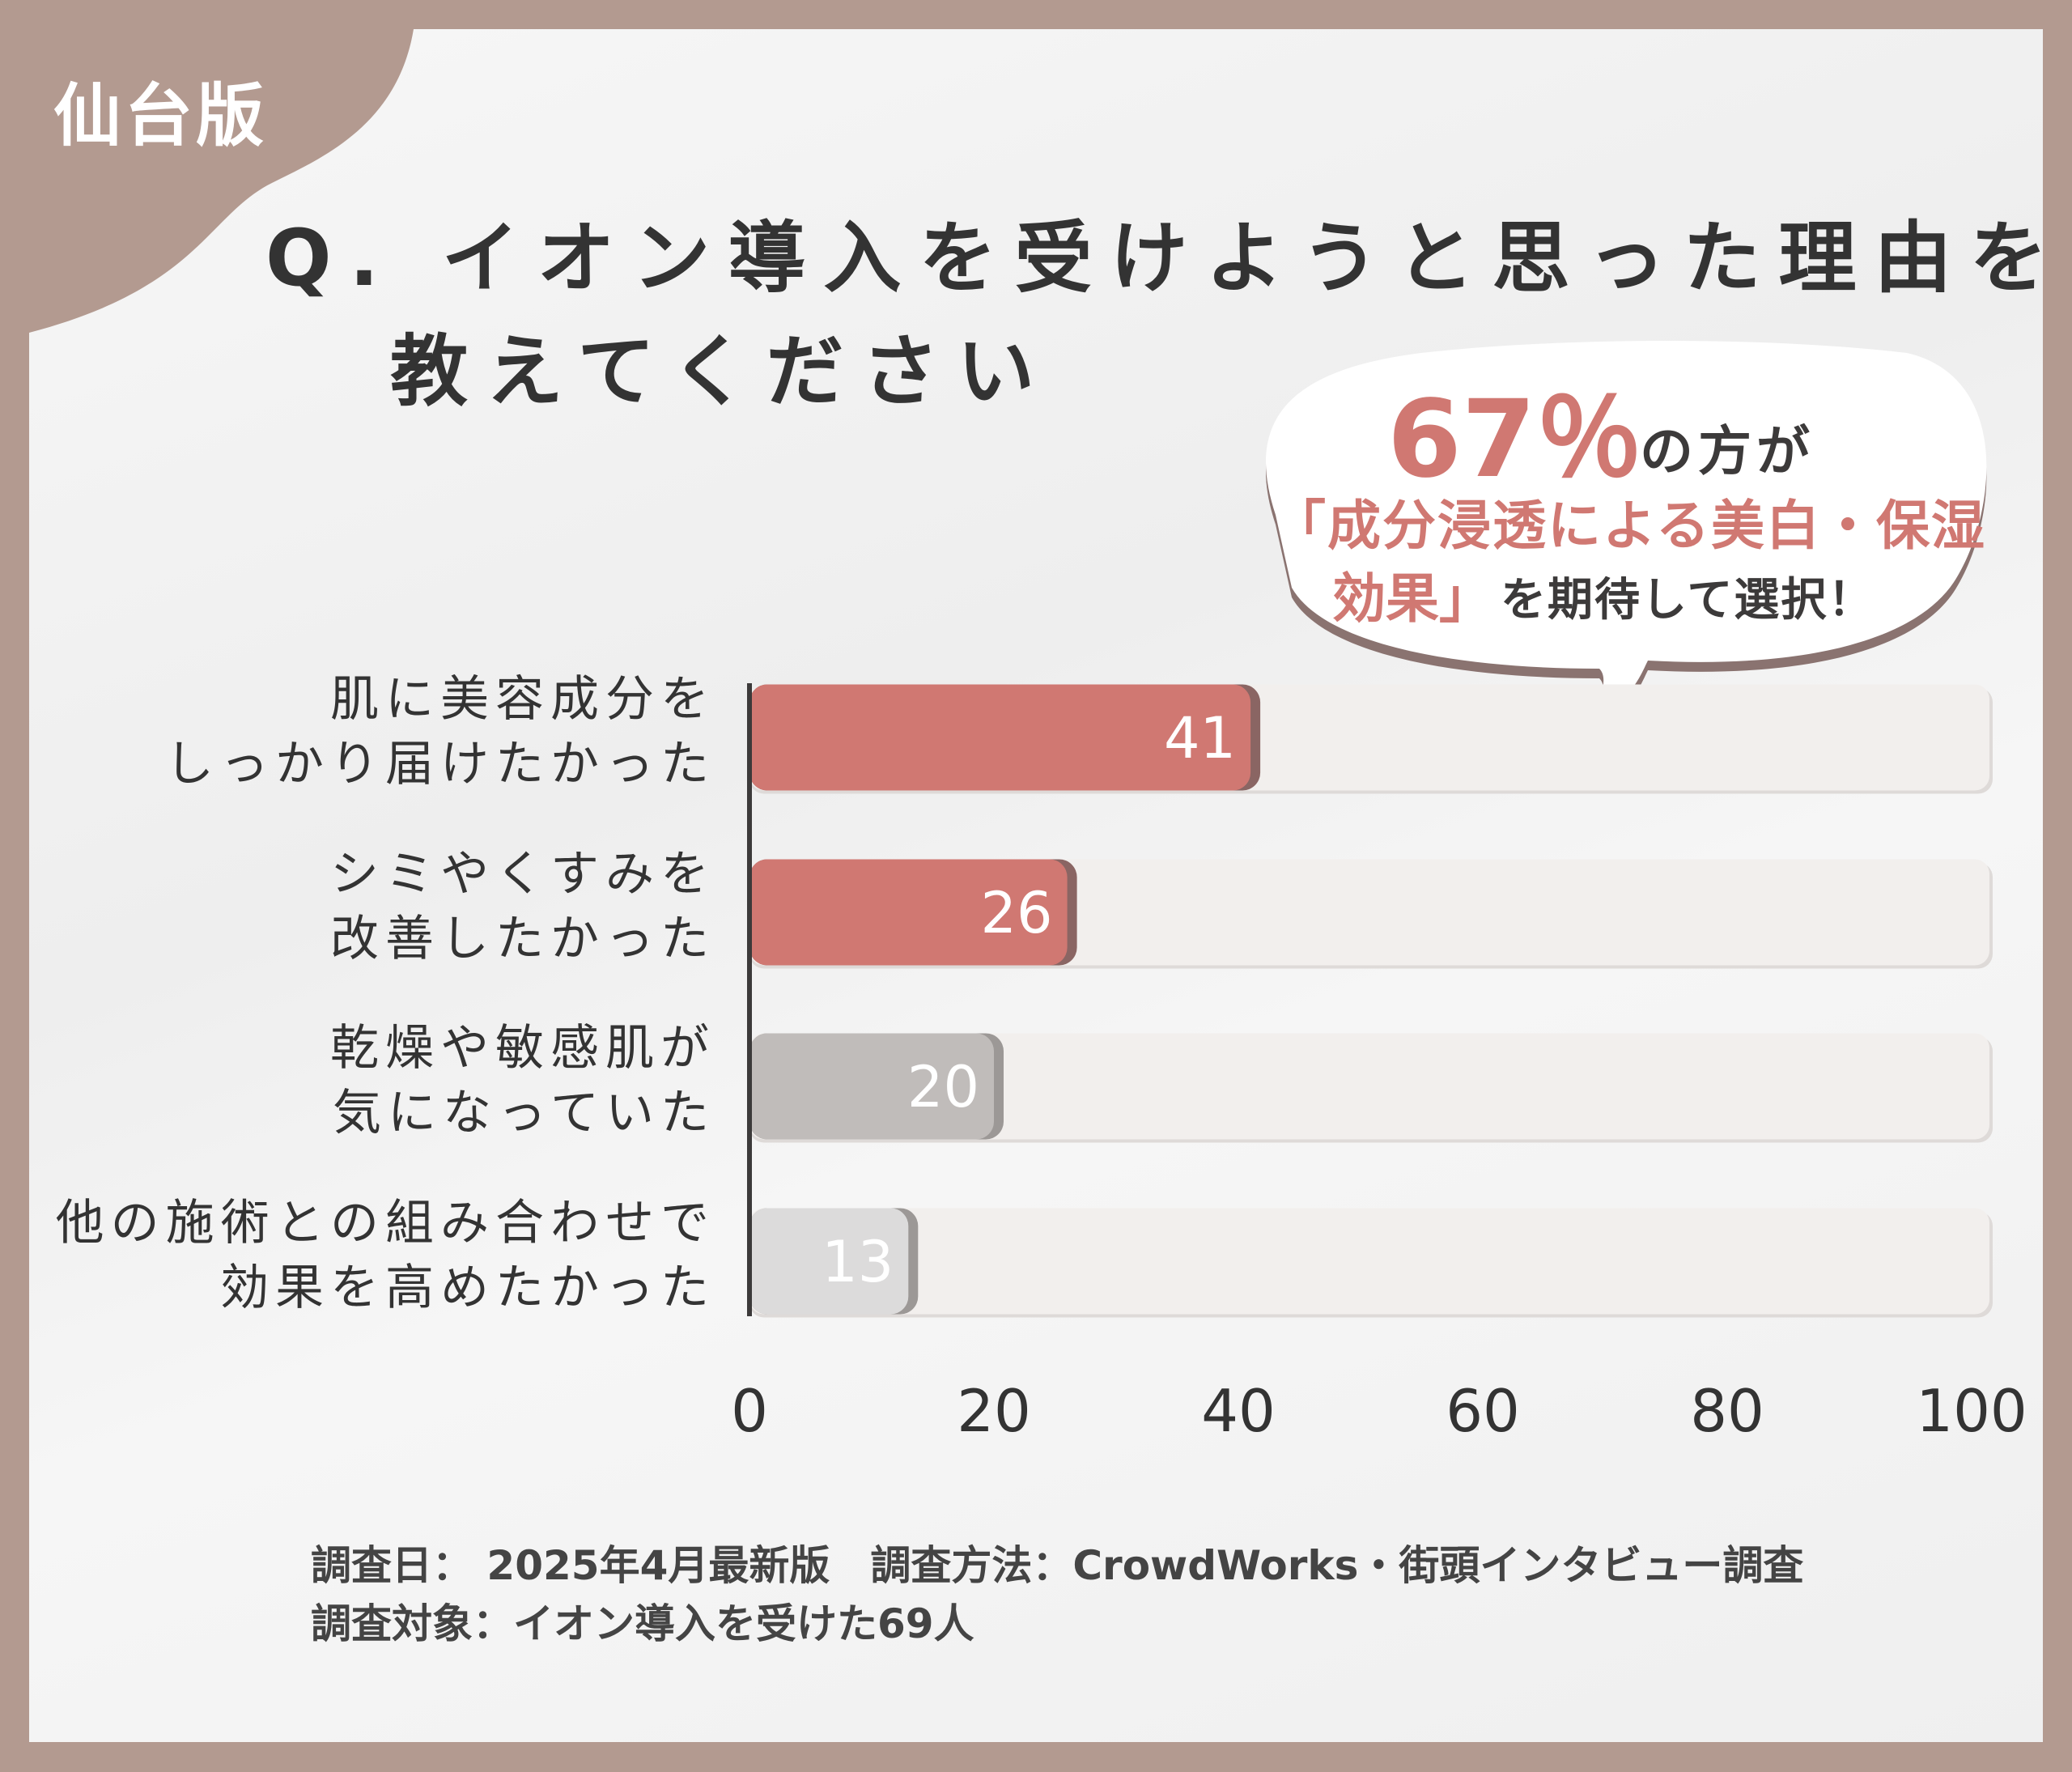 This screenshot has height=1772, width=2072. Describe the element at coordinates (440, 732) in the screenshot. I see `category-label-1: 肌に美容成分を しっかり届けたかった` at that location.